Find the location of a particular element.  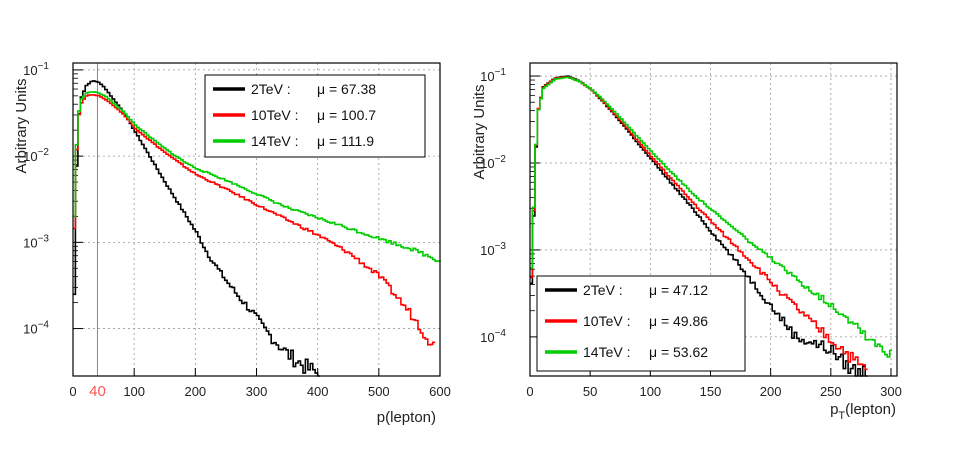

legend-mean-14TeV: μ = 53.62 is located at coordinates (678, 352).